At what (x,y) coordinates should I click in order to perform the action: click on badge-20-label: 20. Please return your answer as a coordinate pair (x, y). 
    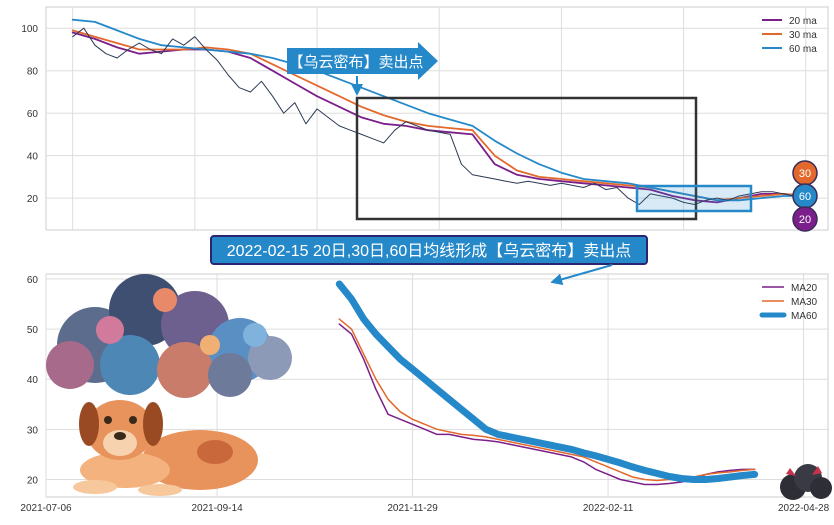
    Looking at the image, I should click on (805, 220).